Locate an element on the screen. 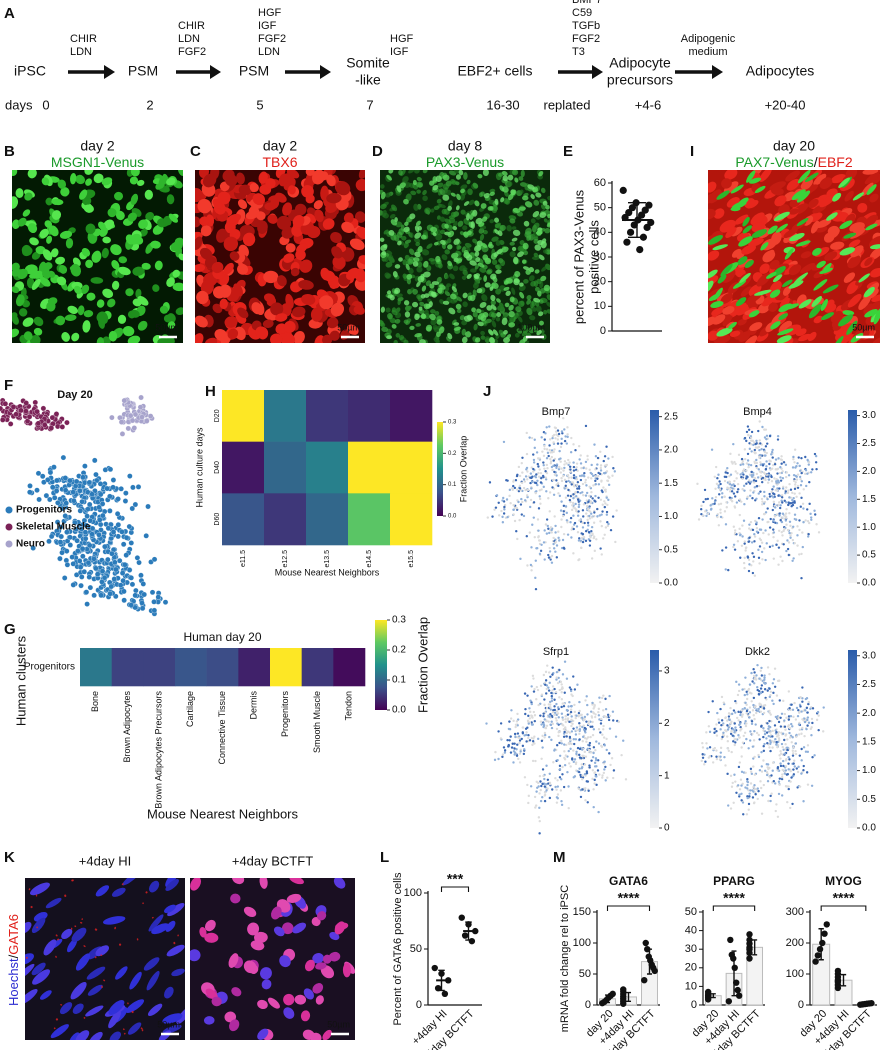 This screenshot has height=1050, width=891. colorbar is located at coordinates (381, 665).